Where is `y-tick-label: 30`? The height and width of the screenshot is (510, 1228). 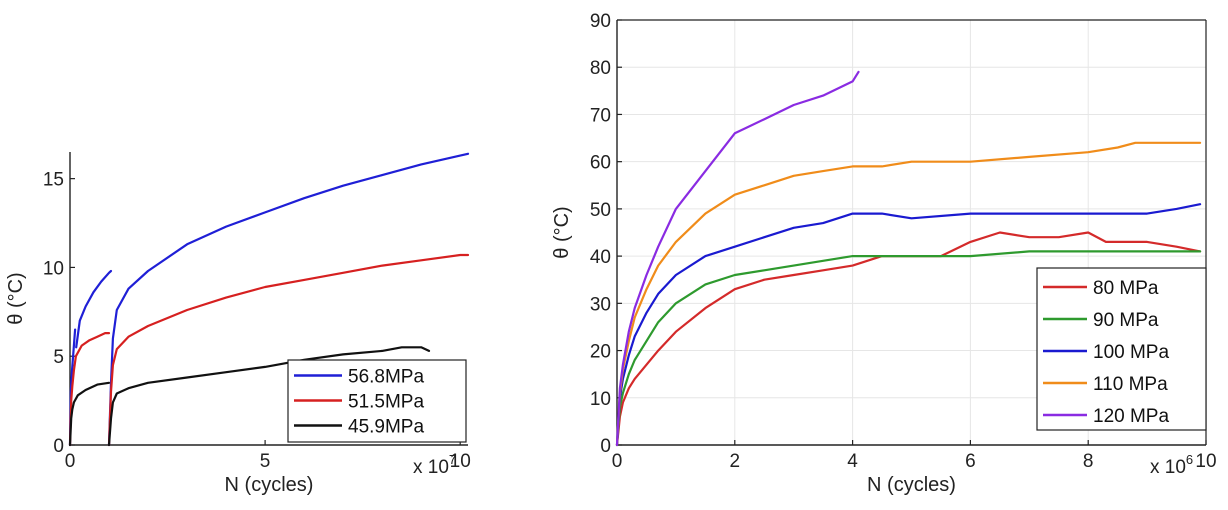
y-tick-label: 30 is located at coordinates (600, 304).